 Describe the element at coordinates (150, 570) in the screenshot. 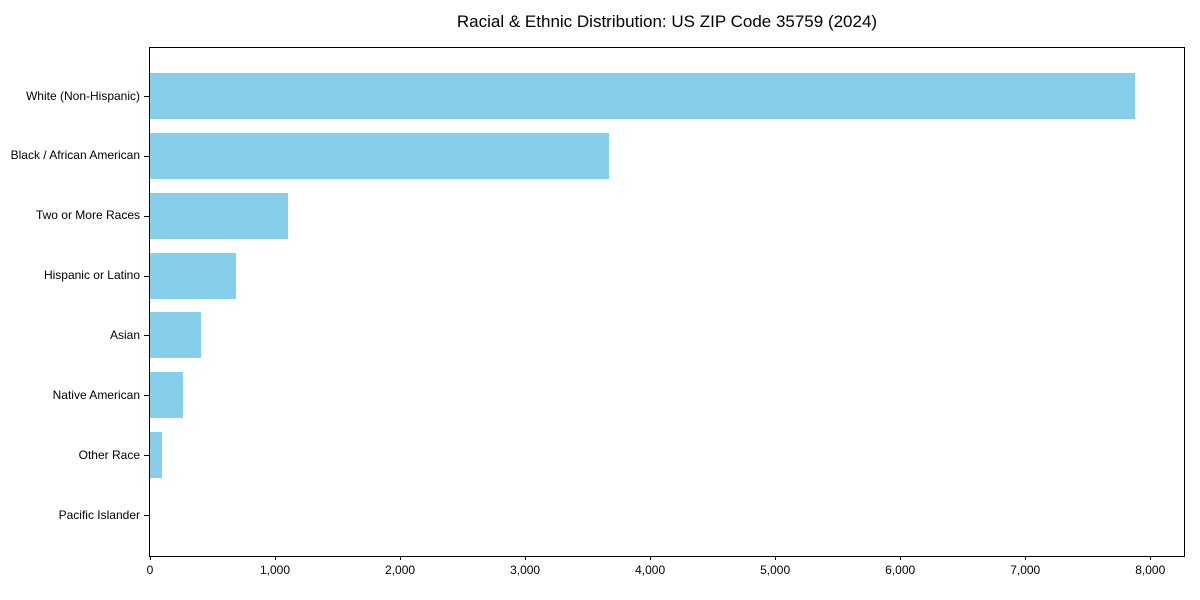

I see `x-tick-label: 0` at that location.